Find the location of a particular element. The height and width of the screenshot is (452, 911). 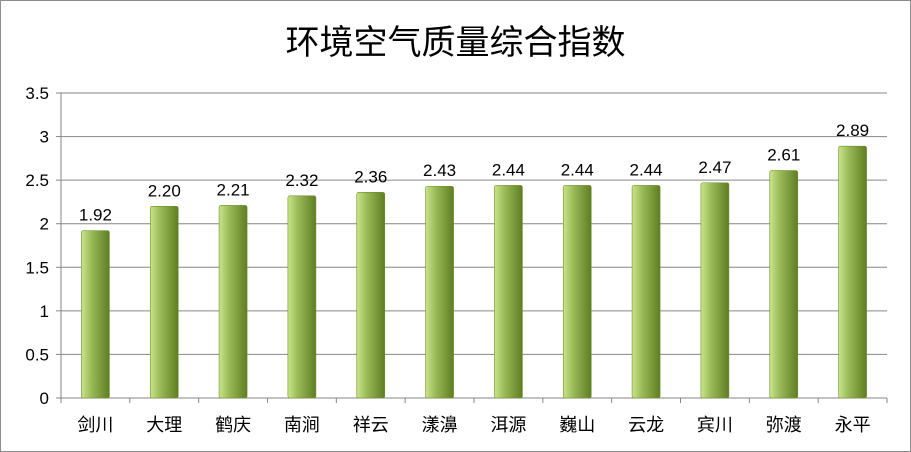

data-label: 2.43 is located at coordinates (439, 170).